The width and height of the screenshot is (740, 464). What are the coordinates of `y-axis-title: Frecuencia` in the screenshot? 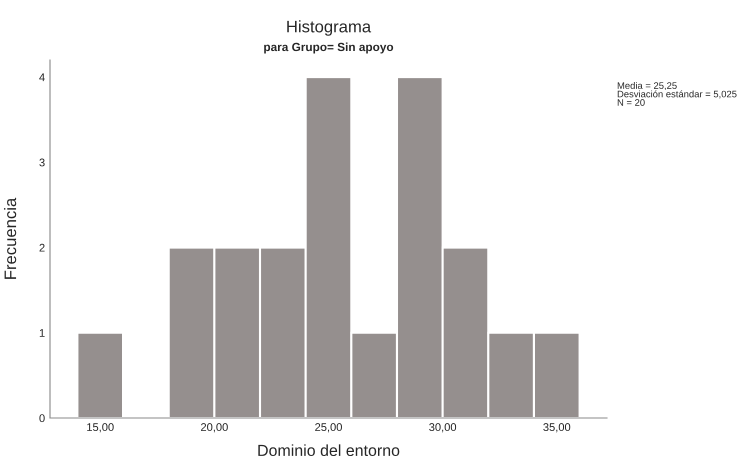 It's located at (10, 238).